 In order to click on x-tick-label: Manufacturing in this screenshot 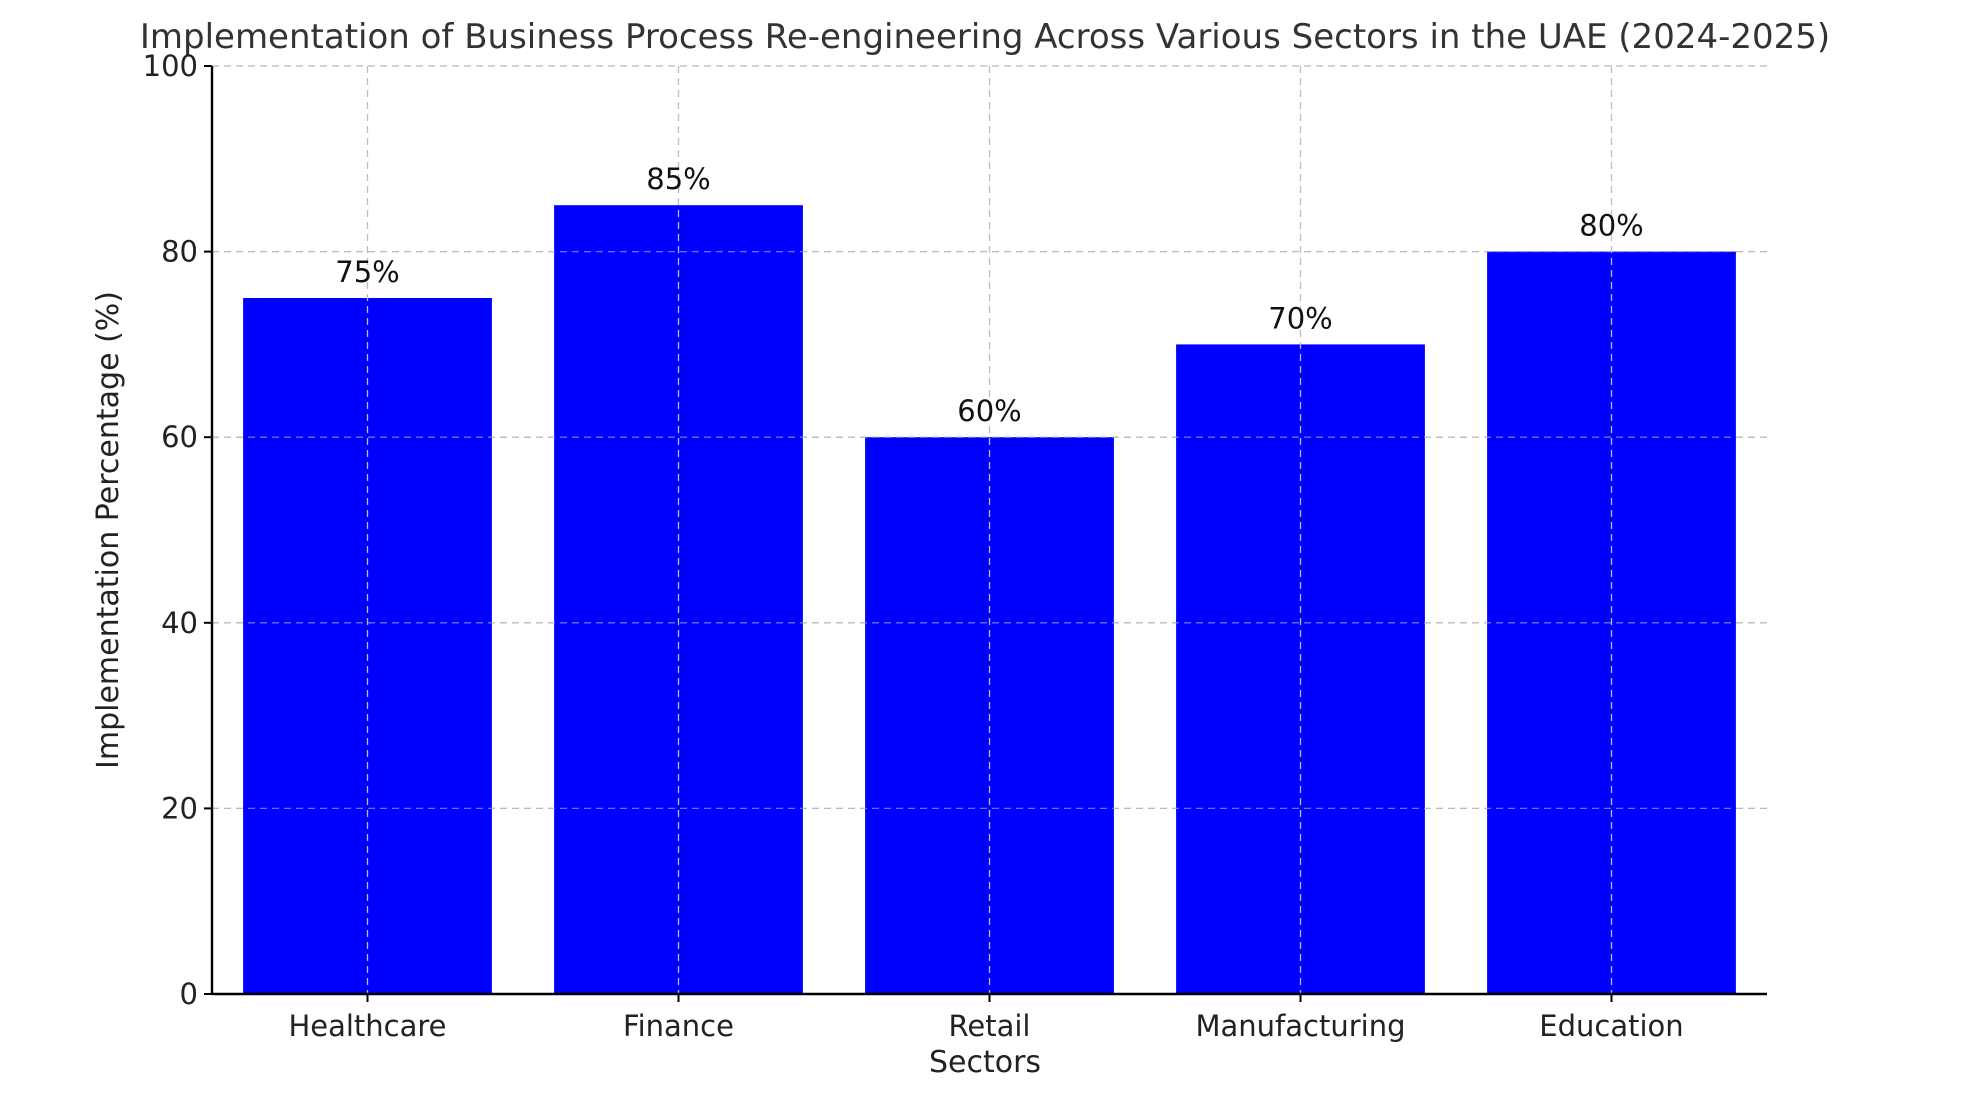, I will do `click(1301, 1026)`.